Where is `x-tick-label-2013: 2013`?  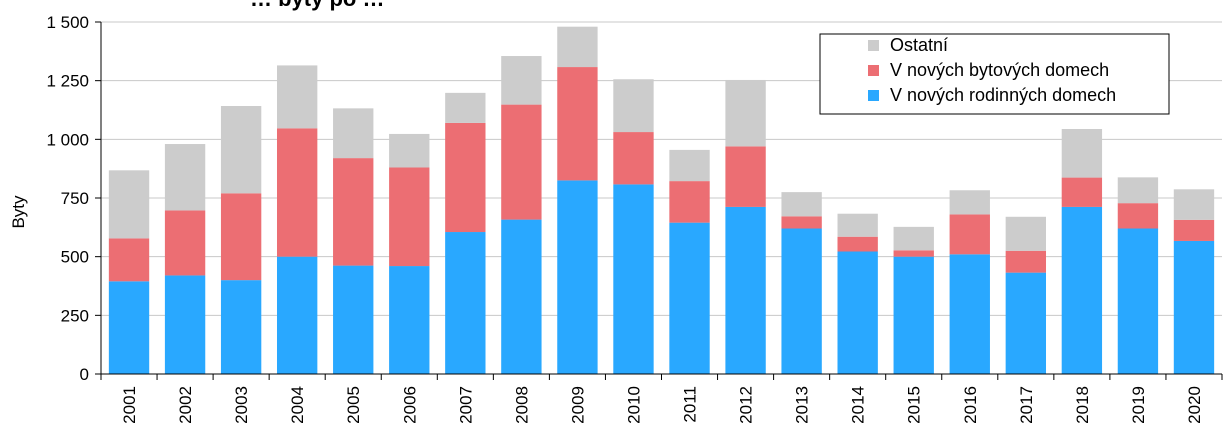
x-tick-label-2013: 2013 is located at coordinates (802, 405).